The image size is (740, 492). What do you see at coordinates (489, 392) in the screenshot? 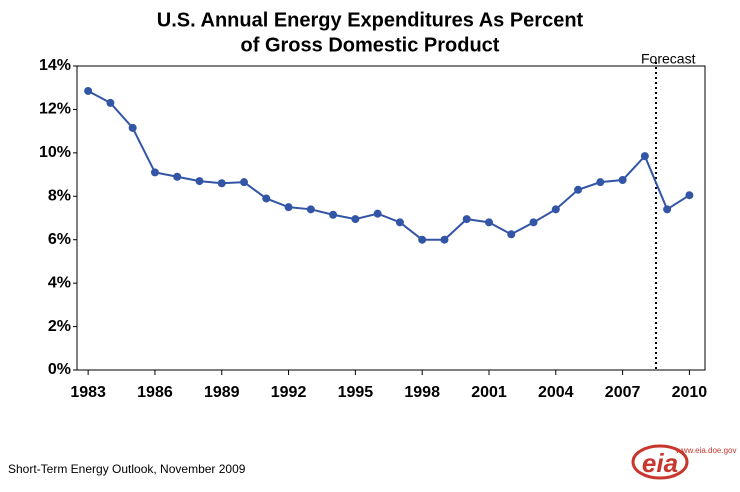
I see `x-tick-label: 2001` at bounding box center [489, 392].